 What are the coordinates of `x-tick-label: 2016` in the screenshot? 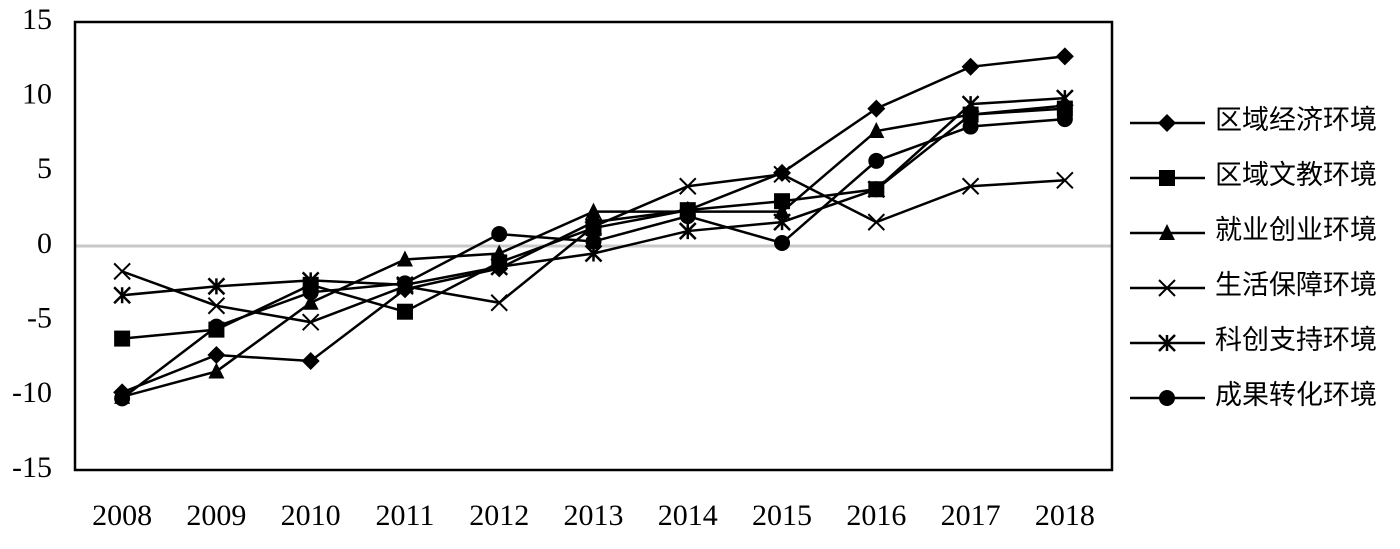 It's located at (876, 515).